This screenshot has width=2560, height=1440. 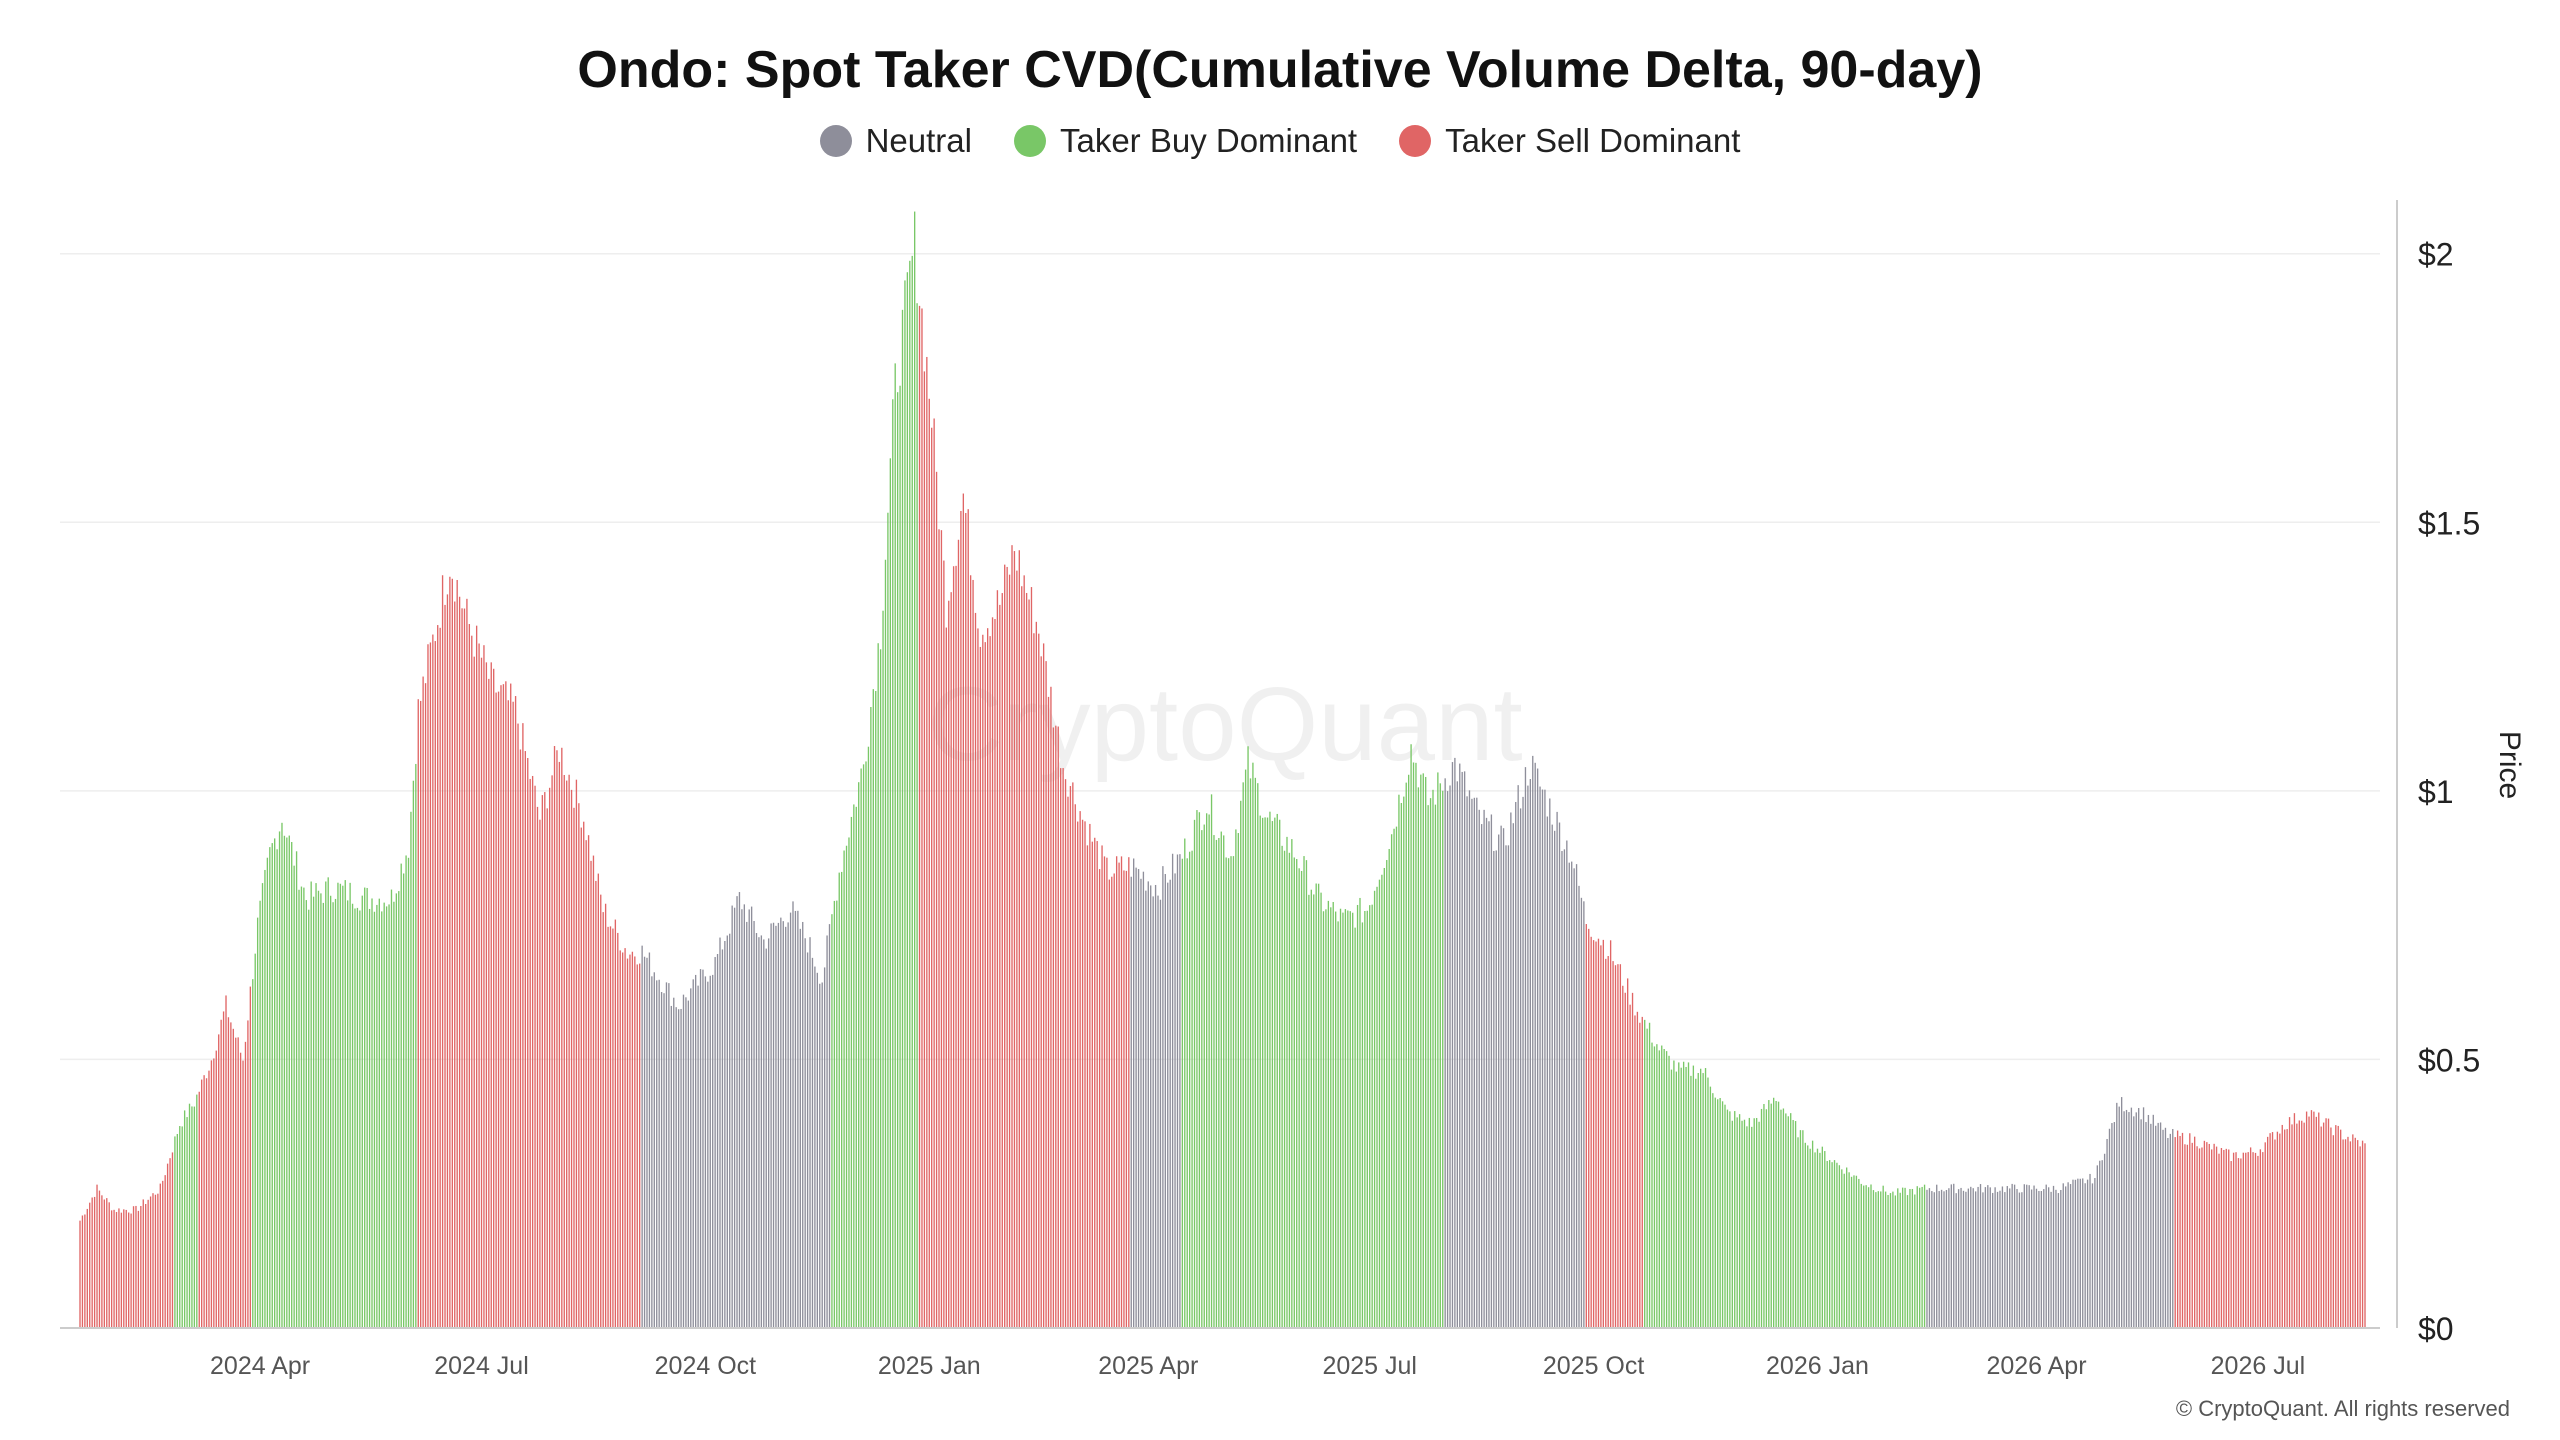 What do you see at coordinates (1185, 141) in the screenshot?
I see `legend-item-taker-buy: Taker Buy Dominant` at bounding box center [1185, 141].